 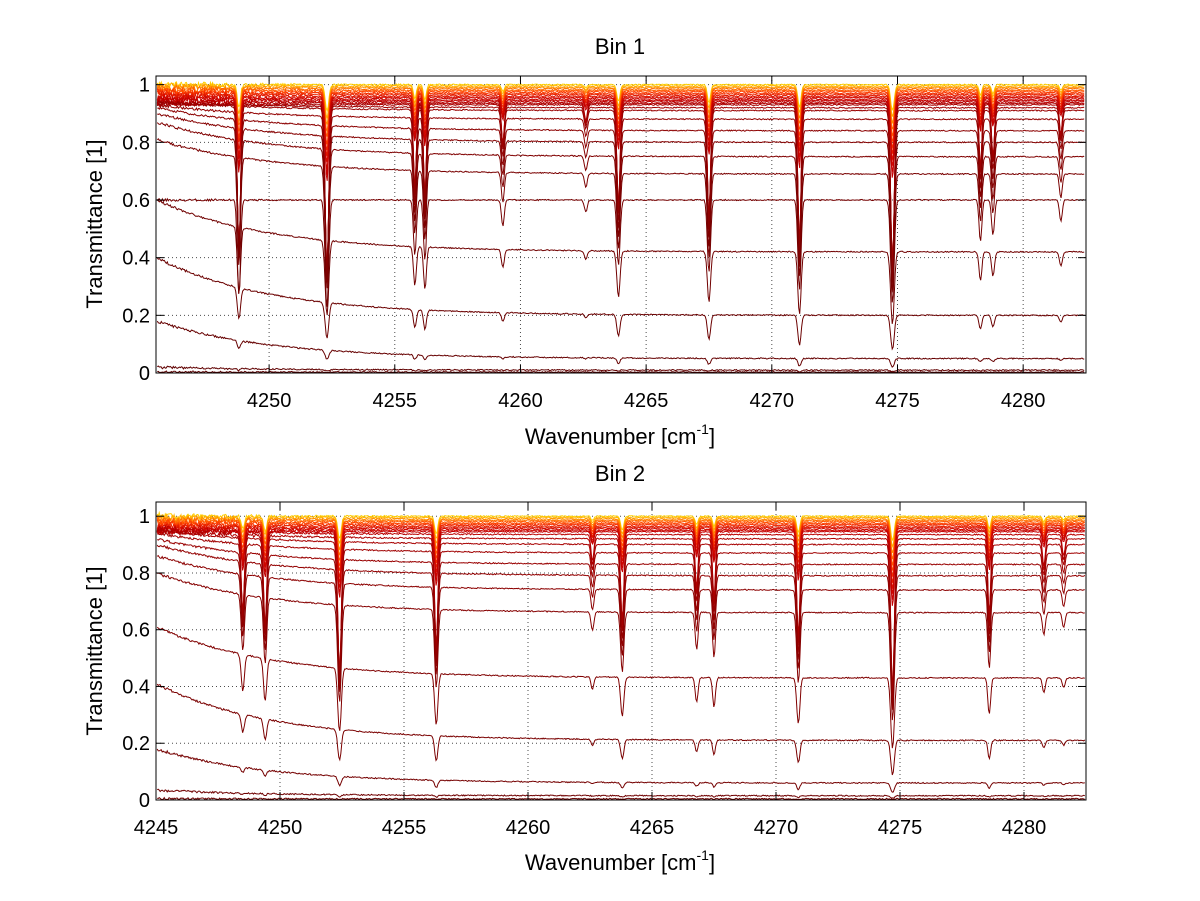 I want to click on bin-1-y-axis-label: Transmittance [1], so click(x=94, y=223).